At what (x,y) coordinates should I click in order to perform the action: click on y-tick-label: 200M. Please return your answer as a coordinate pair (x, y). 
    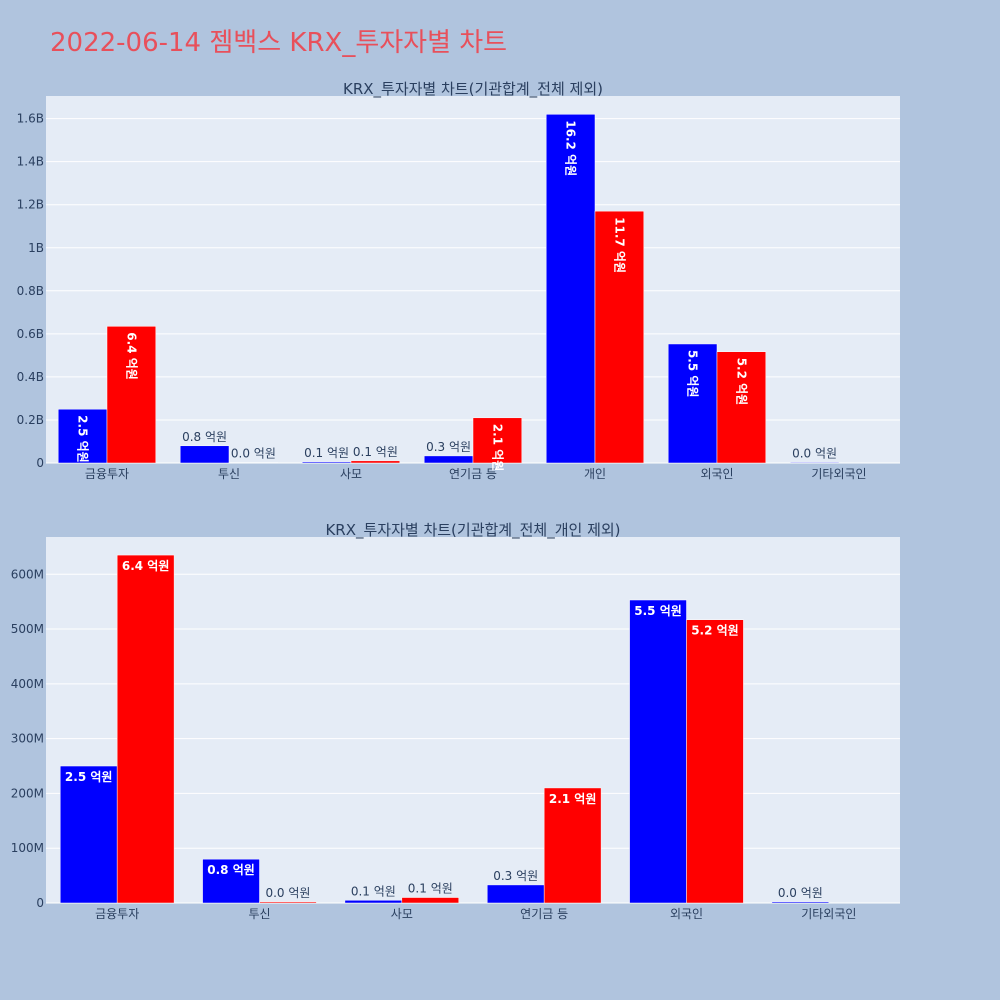
    Looking at the image, I should click on (27, 793).